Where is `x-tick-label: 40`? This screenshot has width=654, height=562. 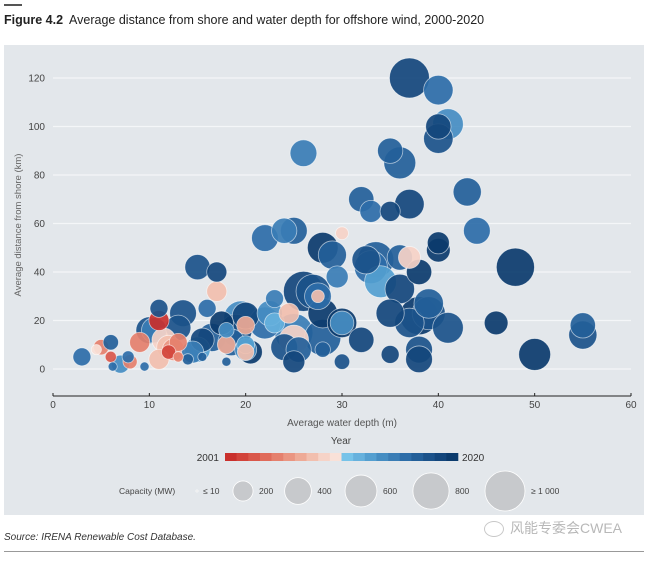 x-tick-label: 40 is located at coordinates (439, 405).